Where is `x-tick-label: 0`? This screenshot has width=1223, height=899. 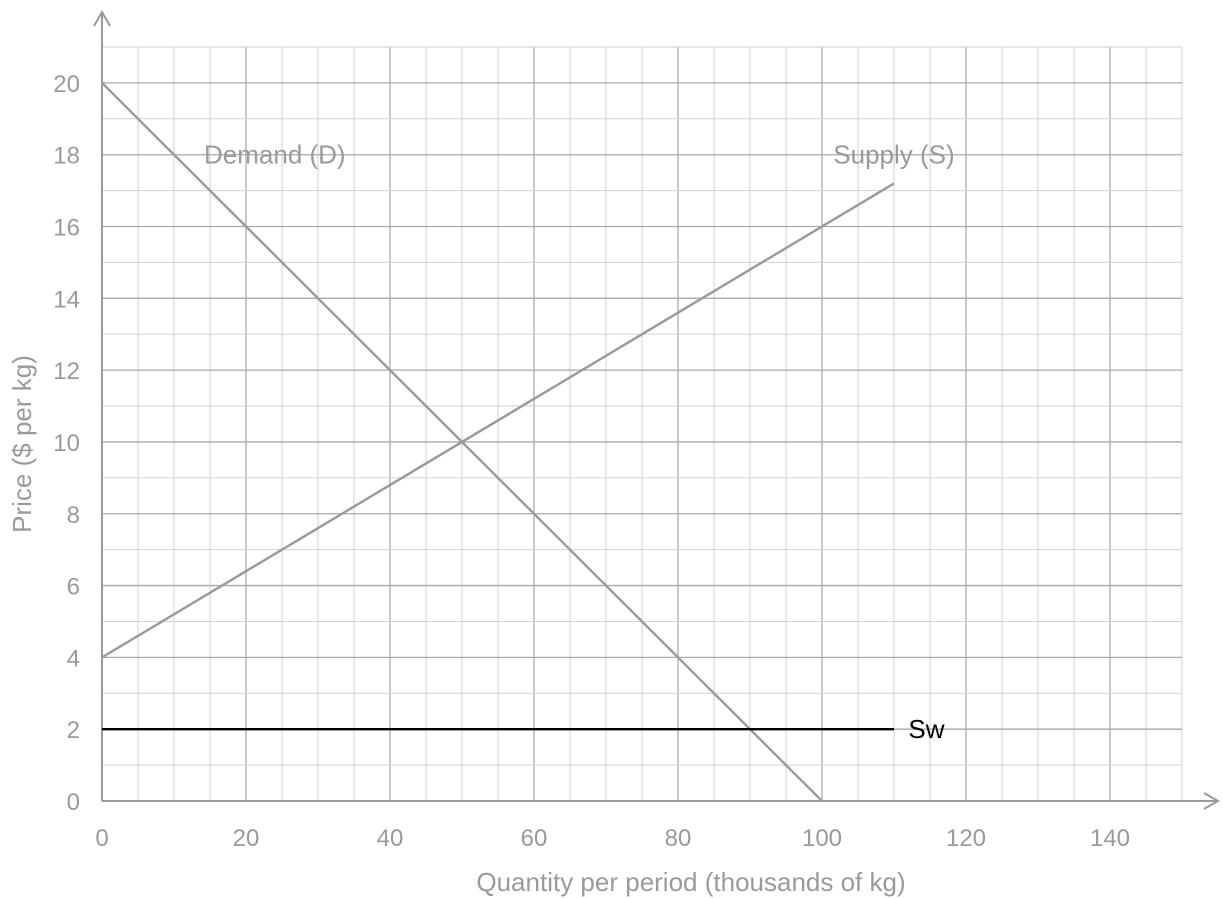 x-tick-label: 0 is located at coordinates (101, 838).